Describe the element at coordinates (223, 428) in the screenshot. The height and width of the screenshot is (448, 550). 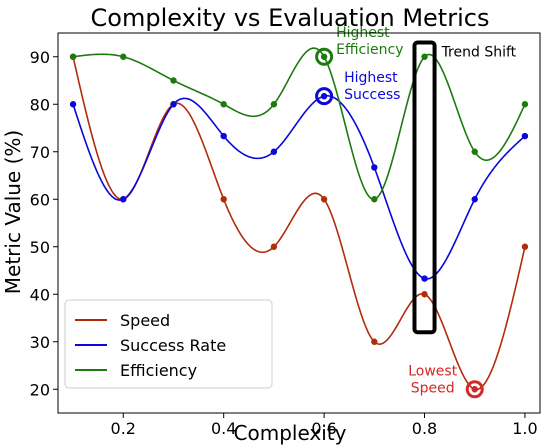
I see `x-tick-label: 0.4` at that location.